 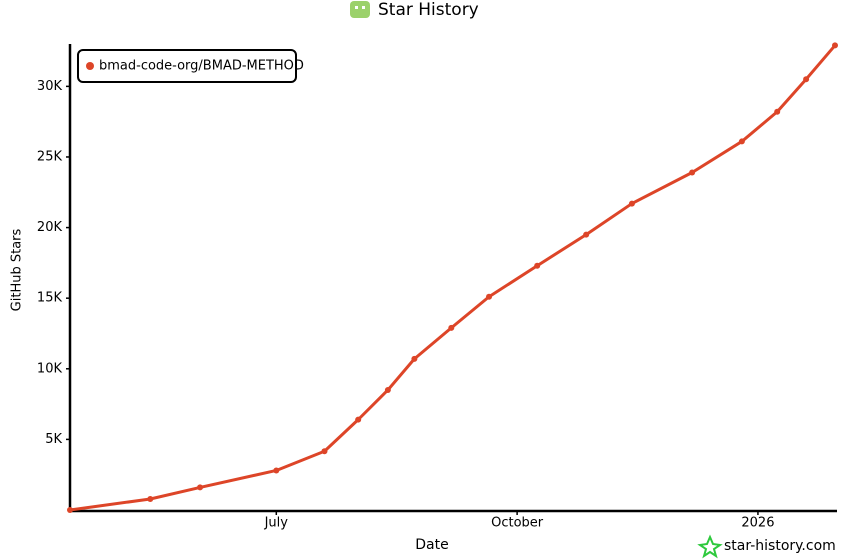 What do you see at coordinates (50, 86) in the screenshot?
I see `y-tick-label: 30K` at bounding box center [50, 86].